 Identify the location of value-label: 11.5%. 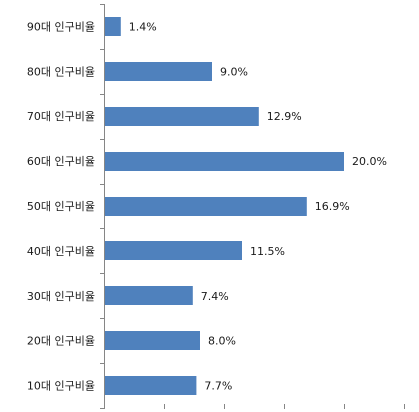
(267, 251).